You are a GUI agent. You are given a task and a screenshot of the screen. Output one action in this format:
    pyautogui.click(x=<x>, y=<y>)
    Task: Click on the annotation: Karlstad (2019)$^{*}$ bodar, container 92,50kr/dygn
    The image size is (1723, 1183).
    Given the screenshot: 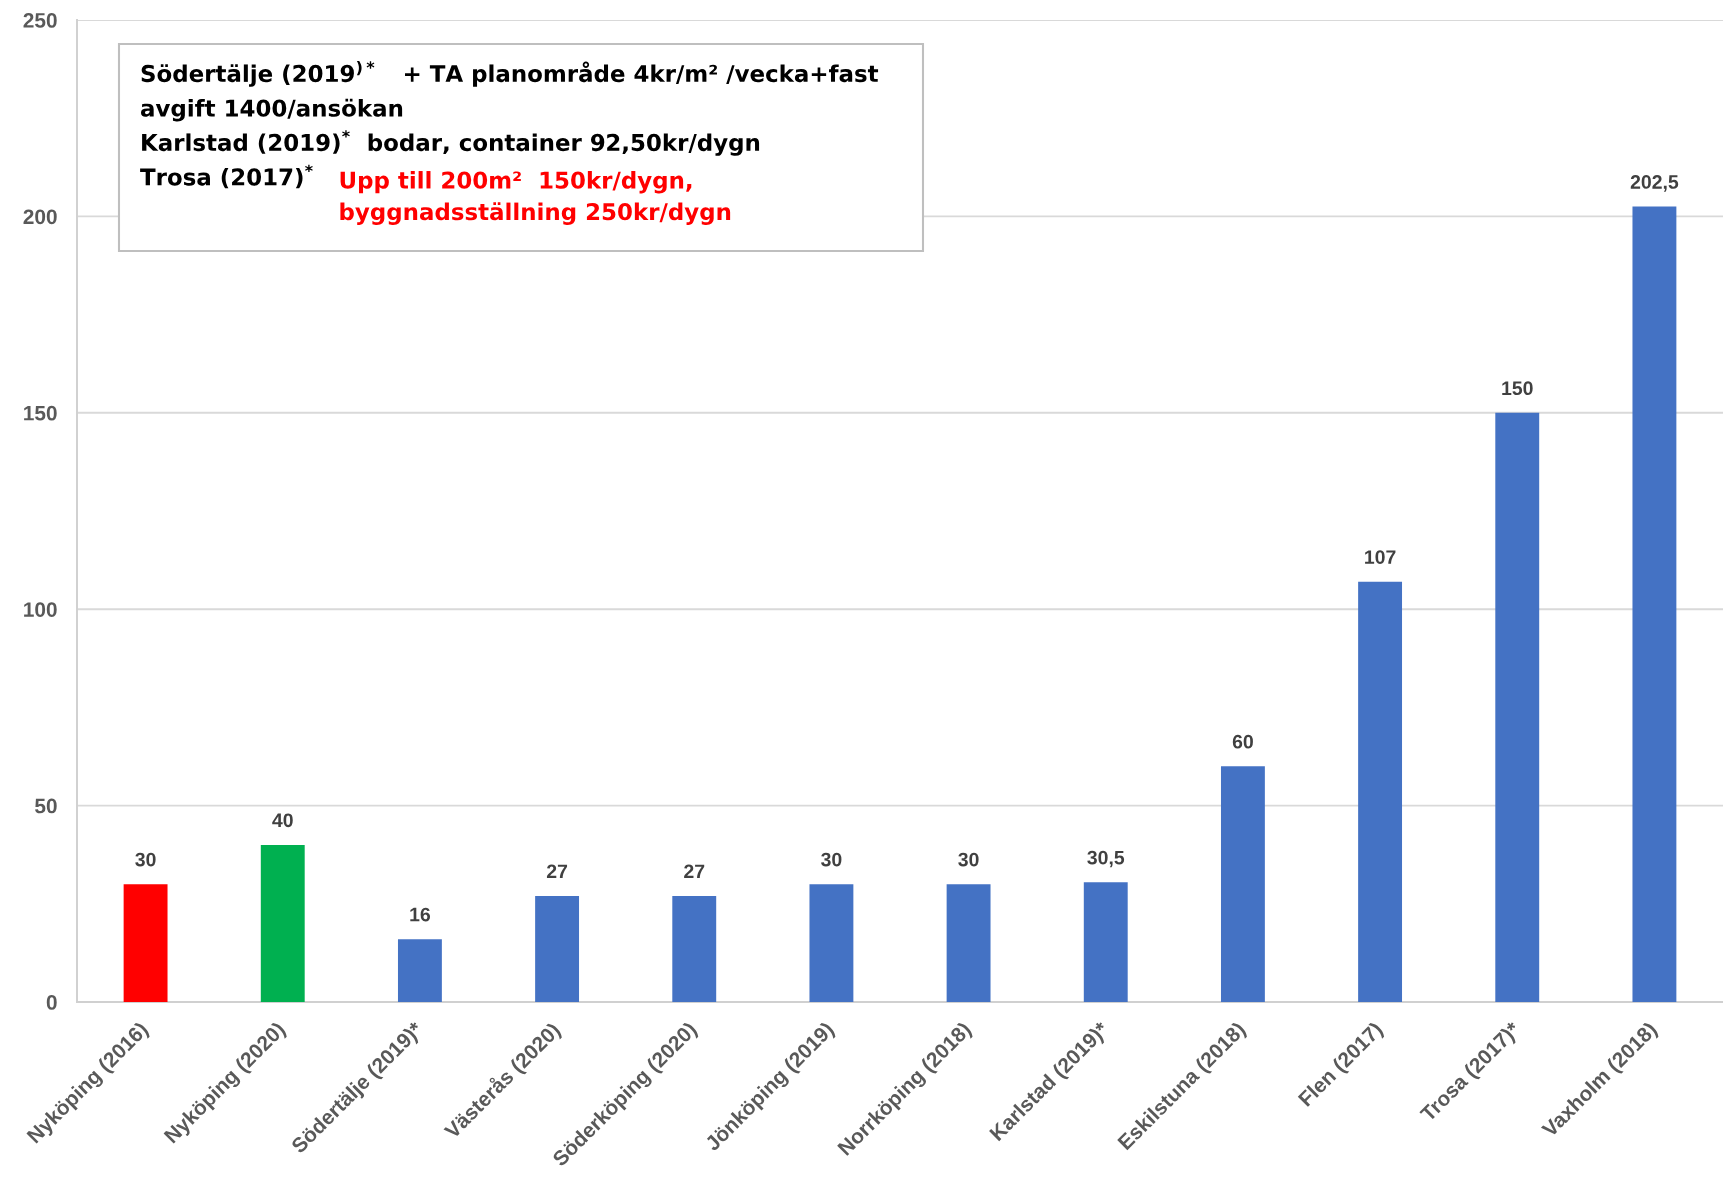 What is the action you would take?
    pyautogui.click(x=451, y=143)
    